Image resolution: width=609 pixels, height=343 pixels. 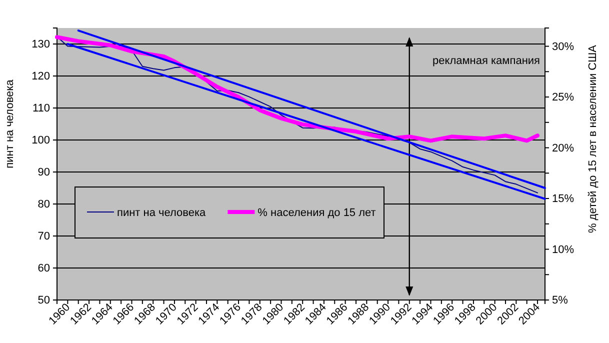 What do you see at coordinates (486, 61) in the screenshot?
I see `ref-line-label: рекламная кампания` at bounding box center [486, 61].